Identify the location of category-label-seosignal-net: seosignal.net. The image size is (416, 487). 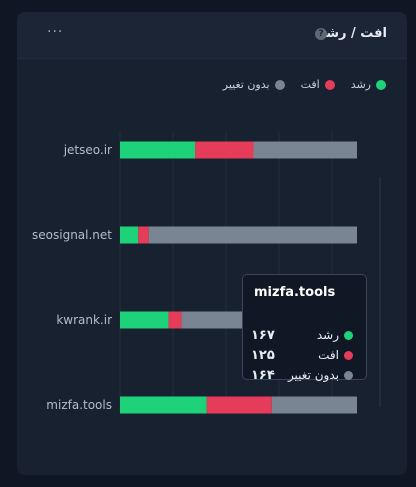
(72, 235).